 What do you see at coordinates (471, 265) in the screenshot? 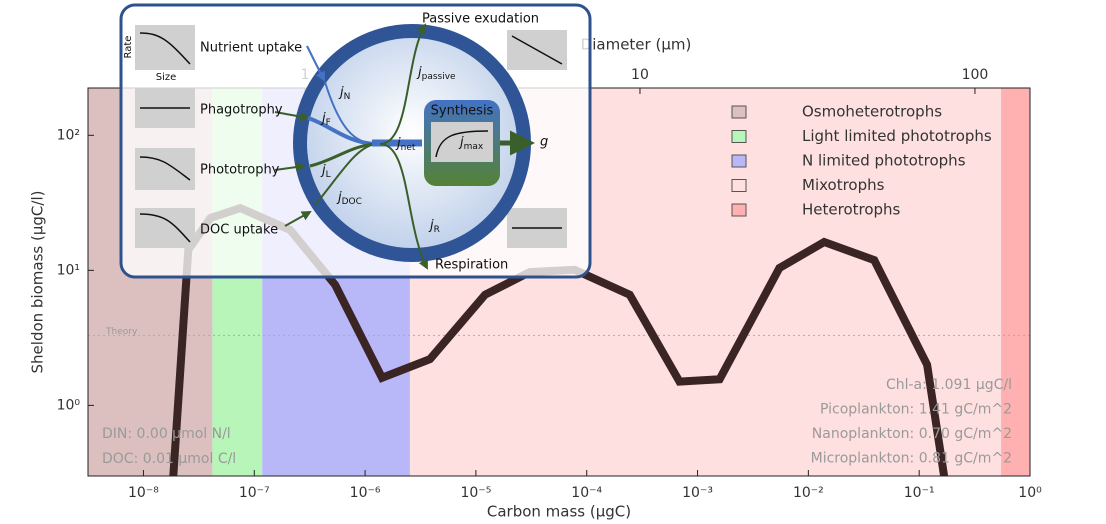
I see `process-label: Respiration` at bounding box center [471, 265].